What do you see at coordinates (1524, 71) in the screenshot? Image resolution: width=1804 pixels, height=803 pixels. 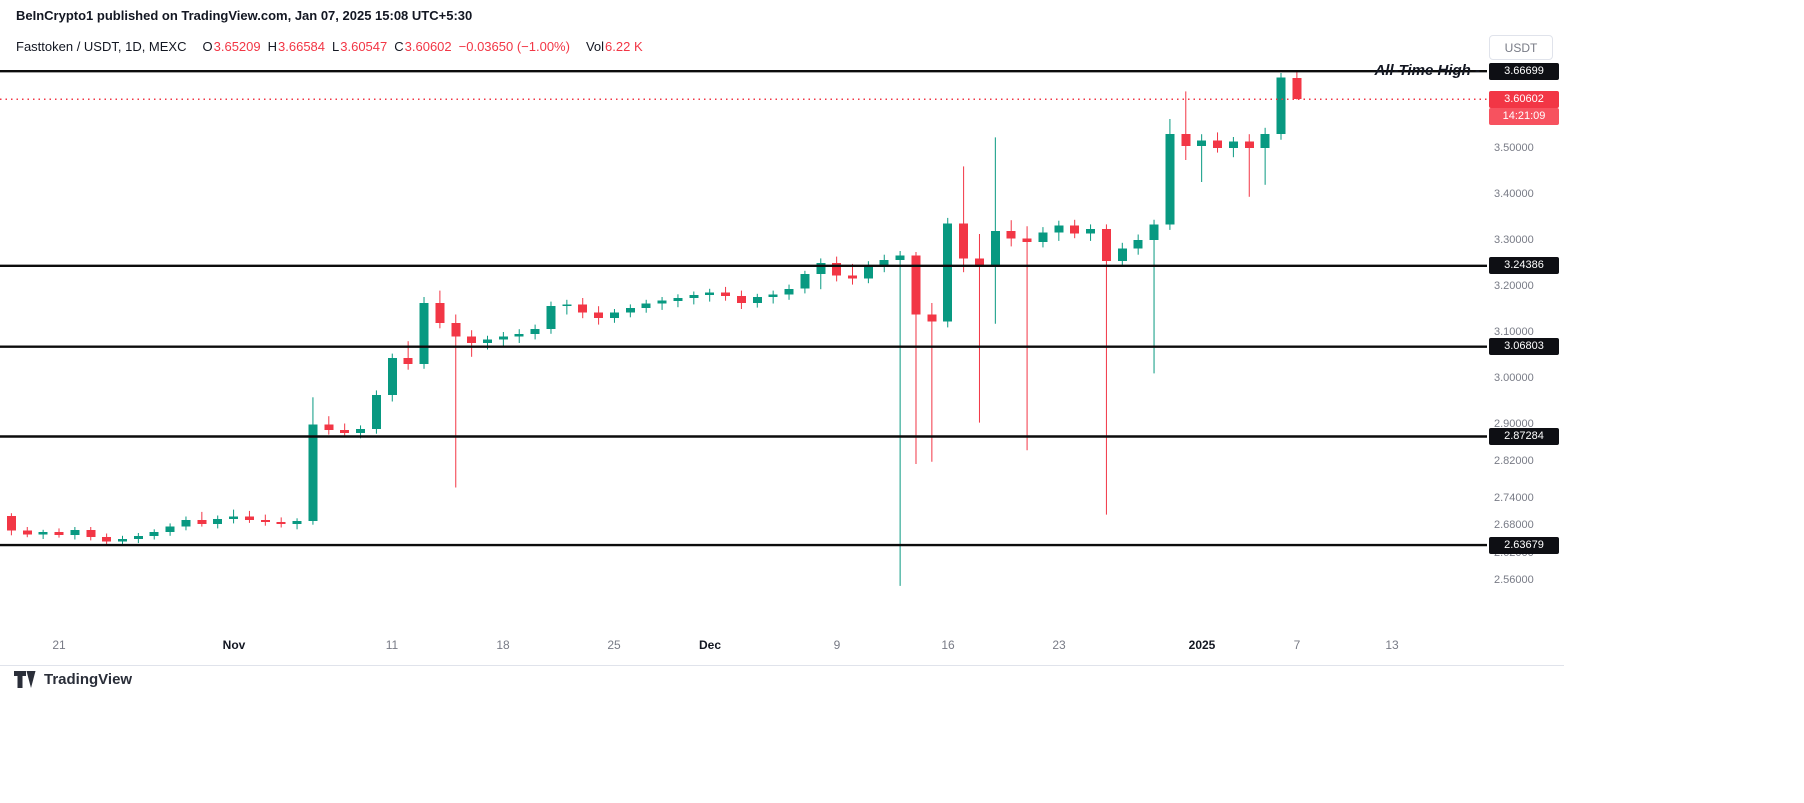 I see `level-price-badge: 3.66699` at bounding box center [1524, 71].